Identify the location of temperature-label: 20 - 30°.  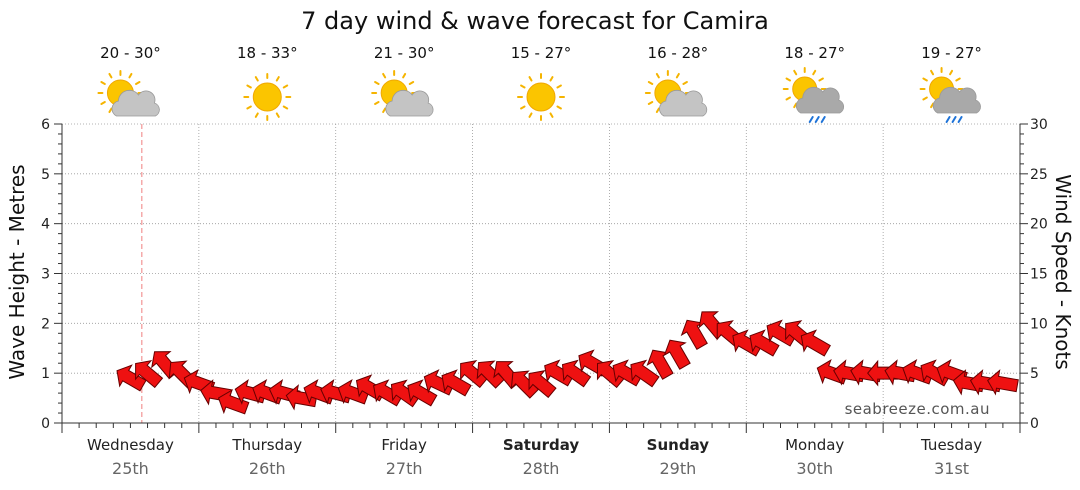
(130, 53).